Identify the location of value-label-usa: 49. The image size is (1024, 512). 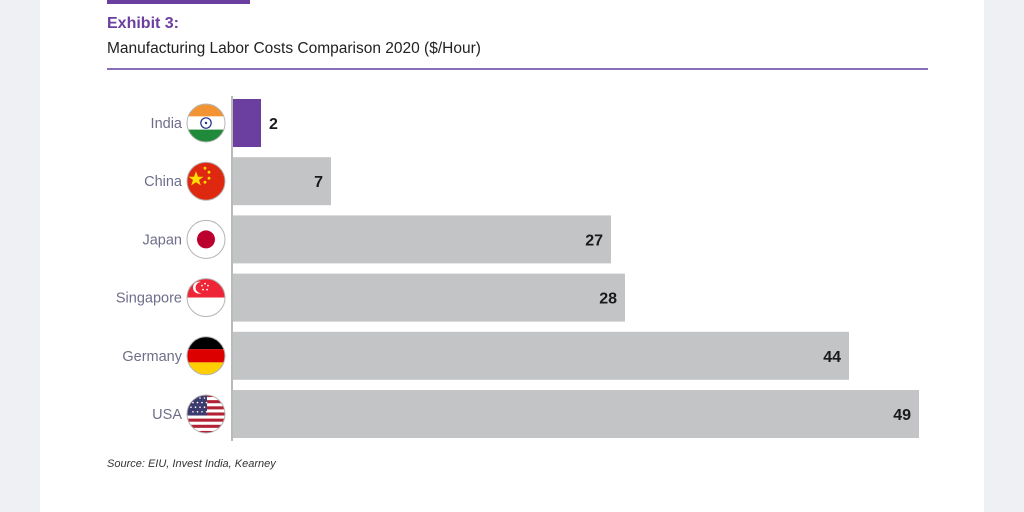
(902, 415).